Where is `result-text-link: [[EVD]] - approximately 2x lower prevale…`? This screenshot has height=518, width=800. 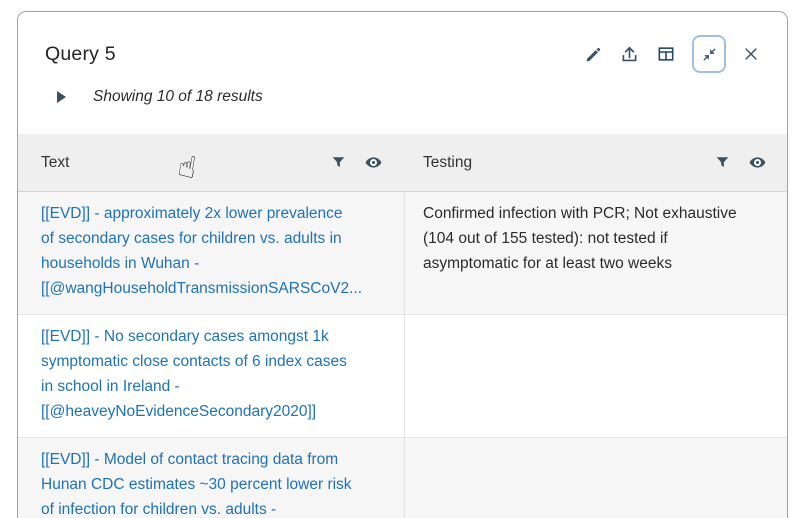
result-text-link: [[EVD]] - approximately 2x lower prevale… is located at coordinates (211, 253).